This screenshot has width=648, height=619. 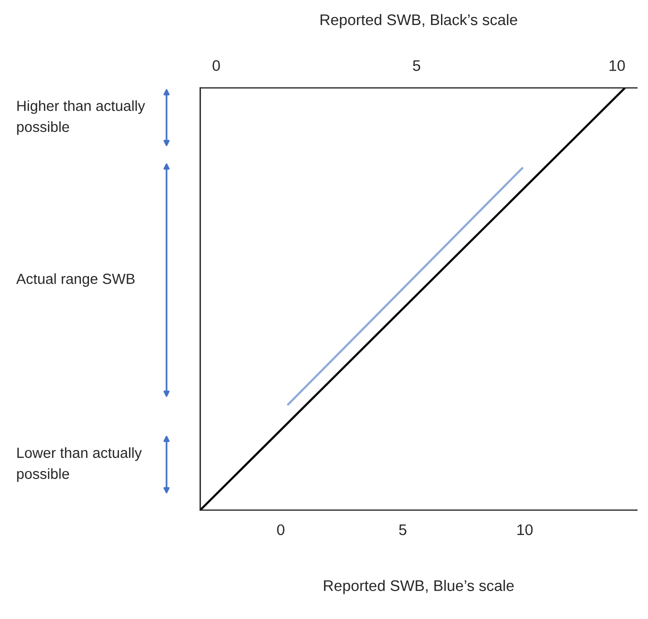 What do you see at coordinates (81, 117) in the screenshot?
I see `text: Higher than actually possible` at bounding box center [81, 117].